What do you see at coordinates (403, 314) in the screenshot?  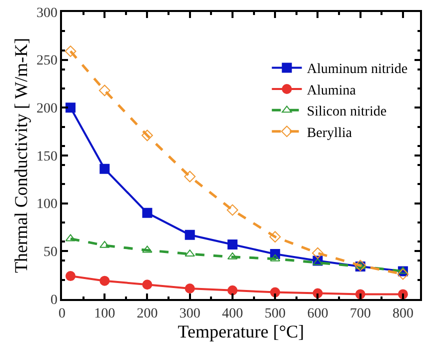 I see `x-tick-label: 800` at bounding box center [403, 314].